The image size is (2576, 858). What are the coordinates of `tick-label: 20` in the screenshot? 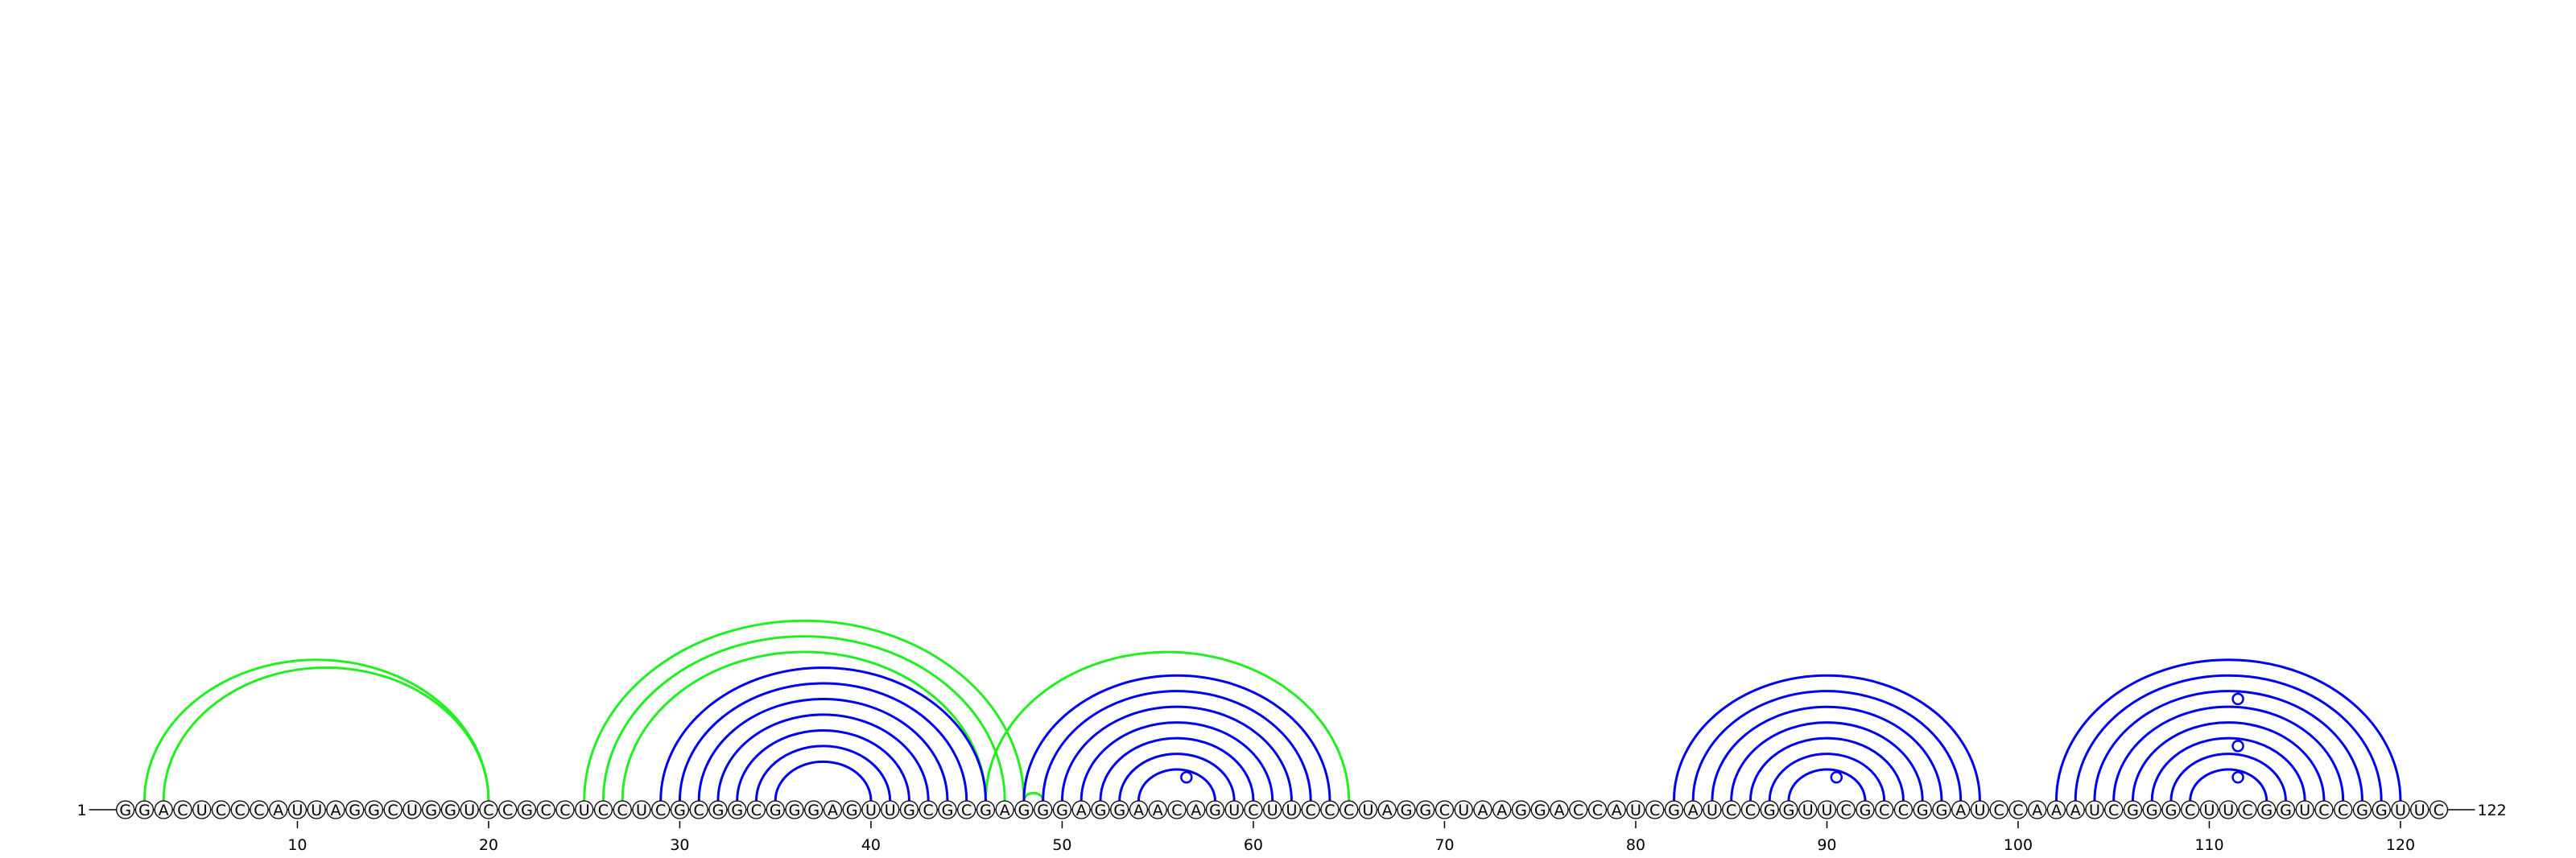 It's located at (488, 845).